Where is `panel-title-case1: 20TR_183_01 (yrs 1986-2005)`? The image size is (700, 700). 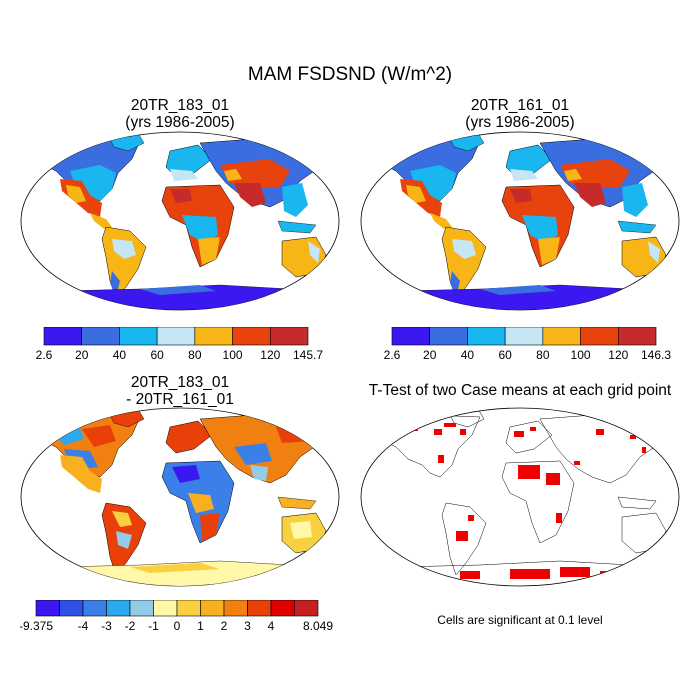
panel-title-case1: 20TR_183_01 (yrs 1986-2005) is located at coordinates (180, 114).